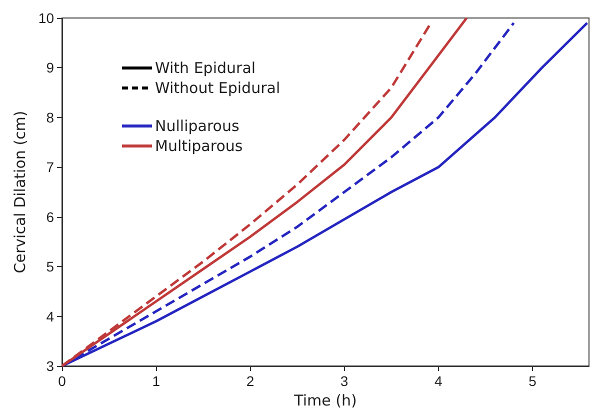 The width and height of the screenshot is (590, 414). I want to click on x-tick-label: 2, so click(250, 381).